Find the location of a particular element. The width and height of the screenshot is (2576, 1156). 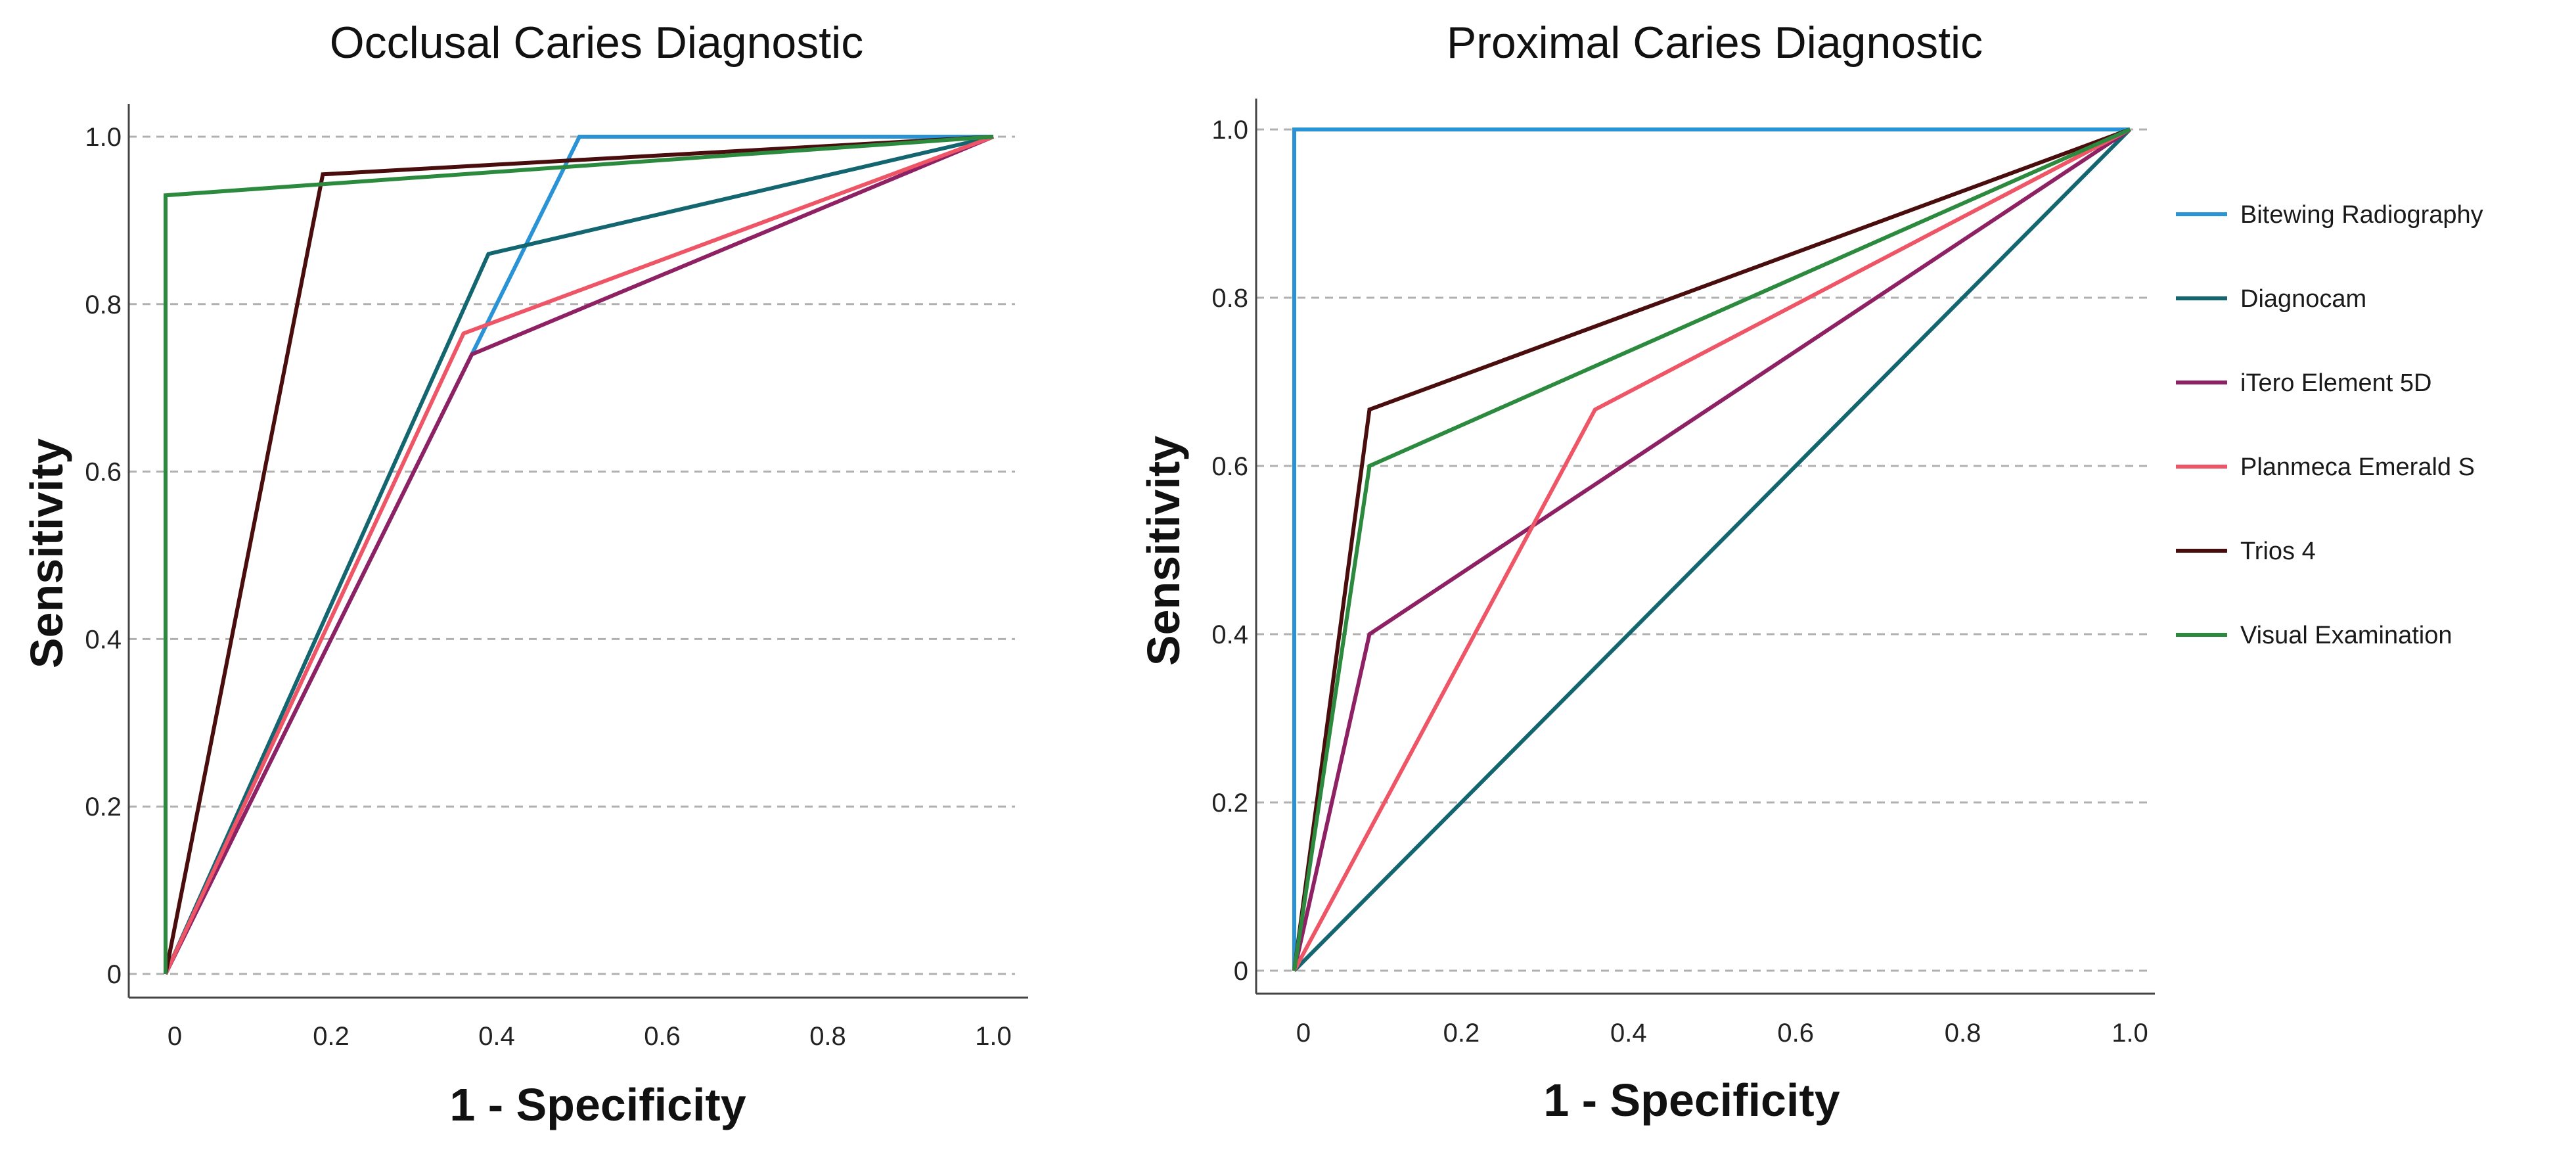

occlusal-y-tick-label: 0.6 is located at coordinates (103, 472).